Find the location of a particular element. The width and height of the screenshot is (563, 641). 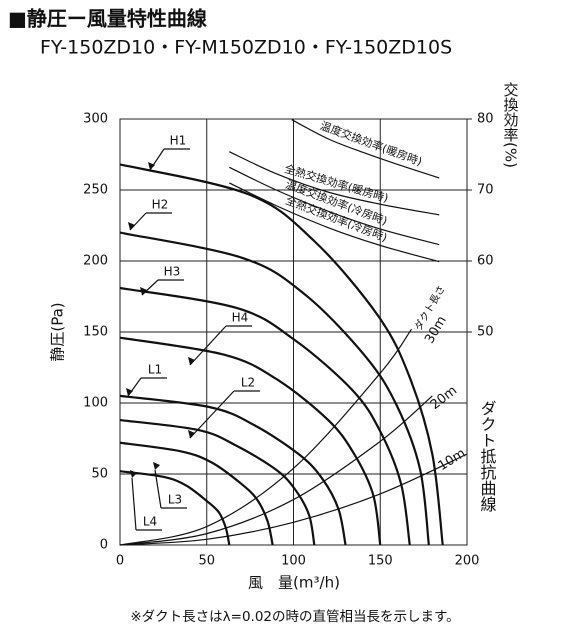

curve-label: H4 is located at coordinates (240, 318).